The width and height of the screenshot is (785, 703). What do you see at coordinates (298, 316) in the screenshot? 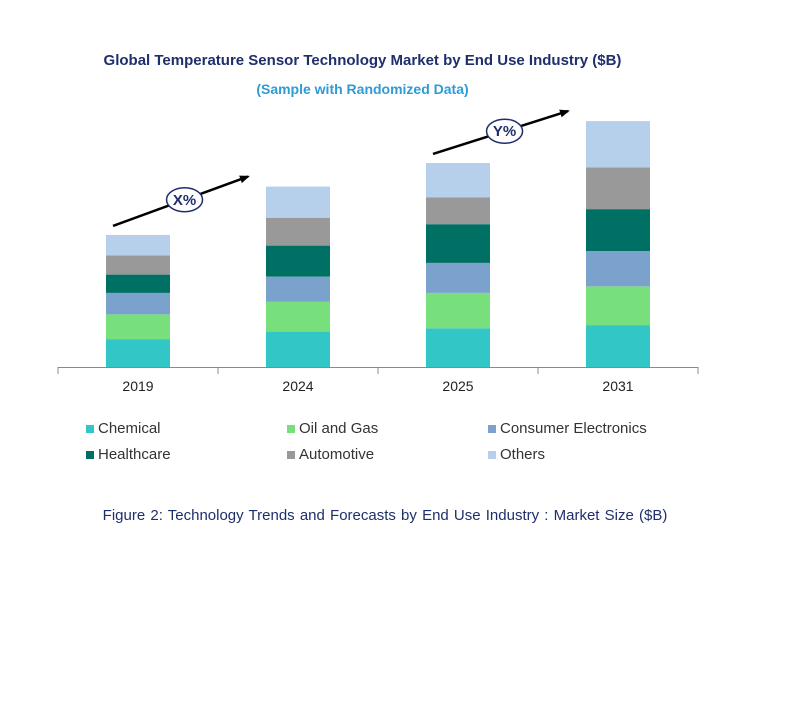
I see `bar-segment-2024-oil-and-gas` at bounding box center [298, 316].